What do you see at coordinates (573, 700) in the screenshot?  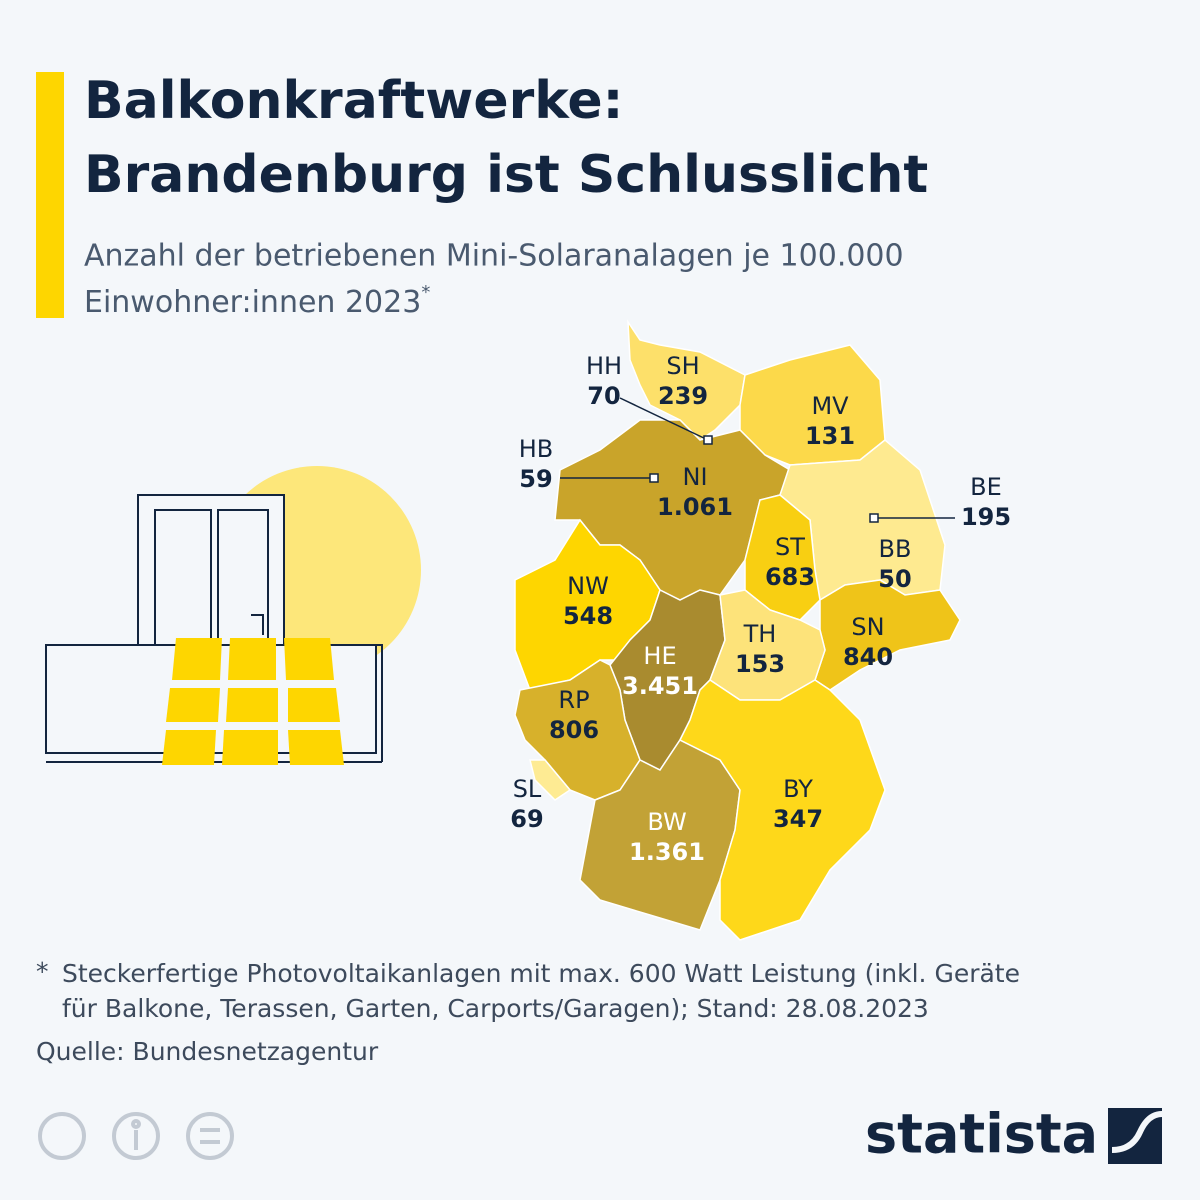 I see `region-code: RP` at bounding box center [573, 700].